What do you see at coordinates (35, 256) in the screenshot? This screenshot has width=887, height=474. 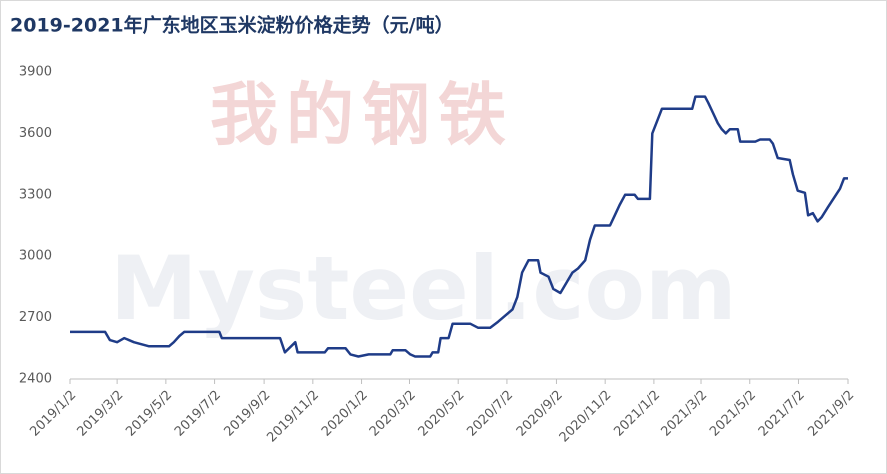 I see `y-tick-label: 3000` at bounding box center [35, 256].